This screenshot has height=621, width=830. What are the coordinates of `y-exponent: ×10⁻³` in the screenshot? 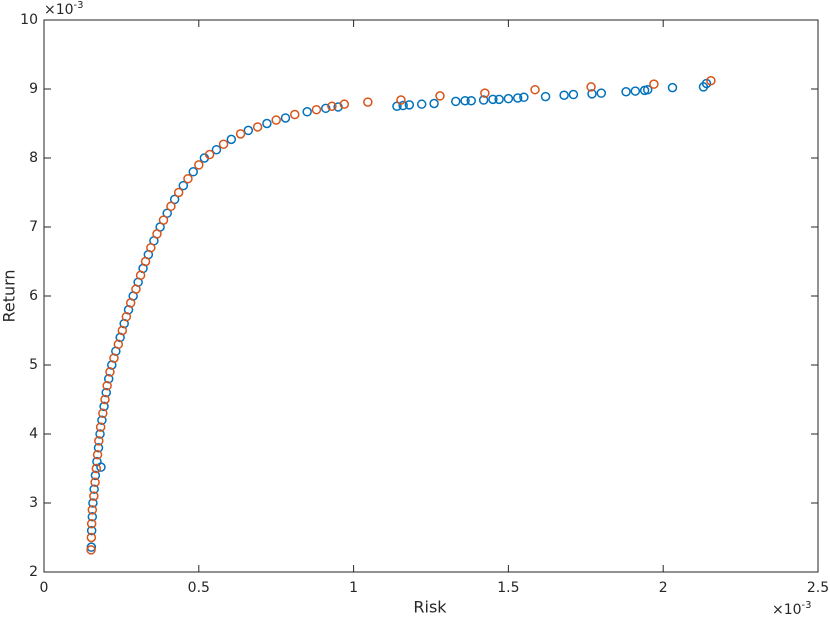 It's located at (64, 9).